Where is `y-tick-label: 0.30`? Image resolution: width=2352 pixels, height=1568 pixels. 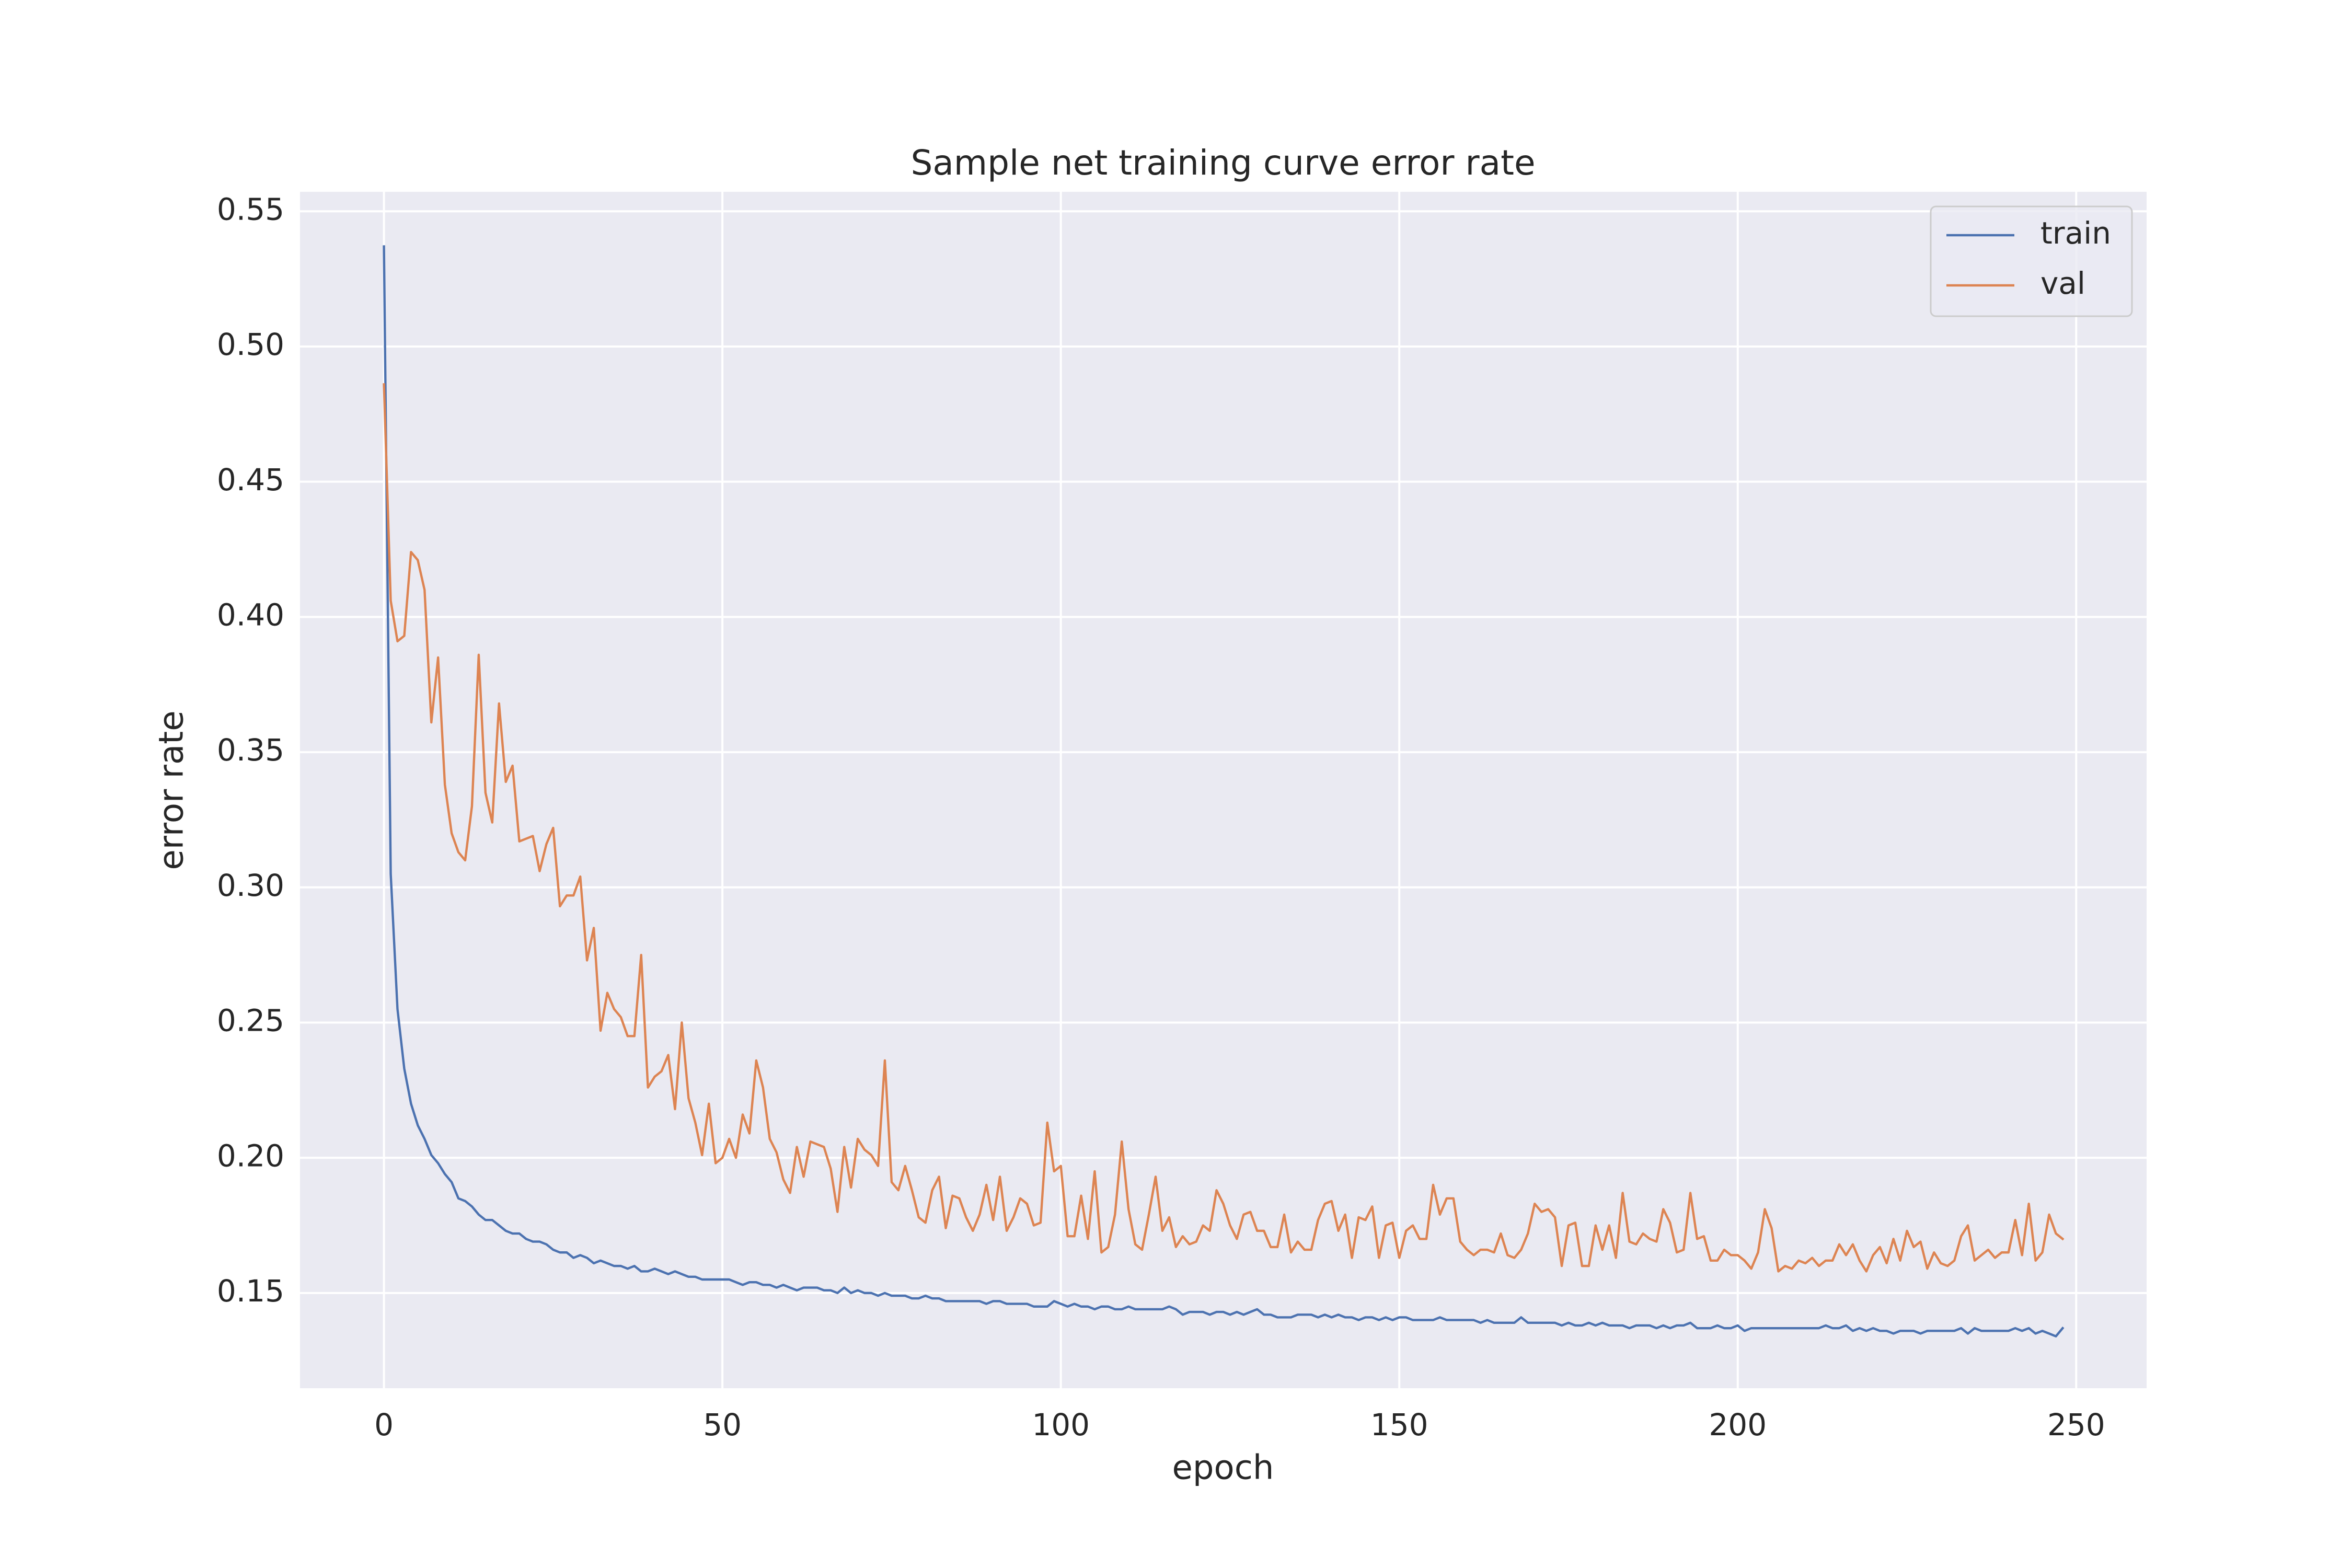 y-tick-label: 0.30 is located at coordinates (250, 885).